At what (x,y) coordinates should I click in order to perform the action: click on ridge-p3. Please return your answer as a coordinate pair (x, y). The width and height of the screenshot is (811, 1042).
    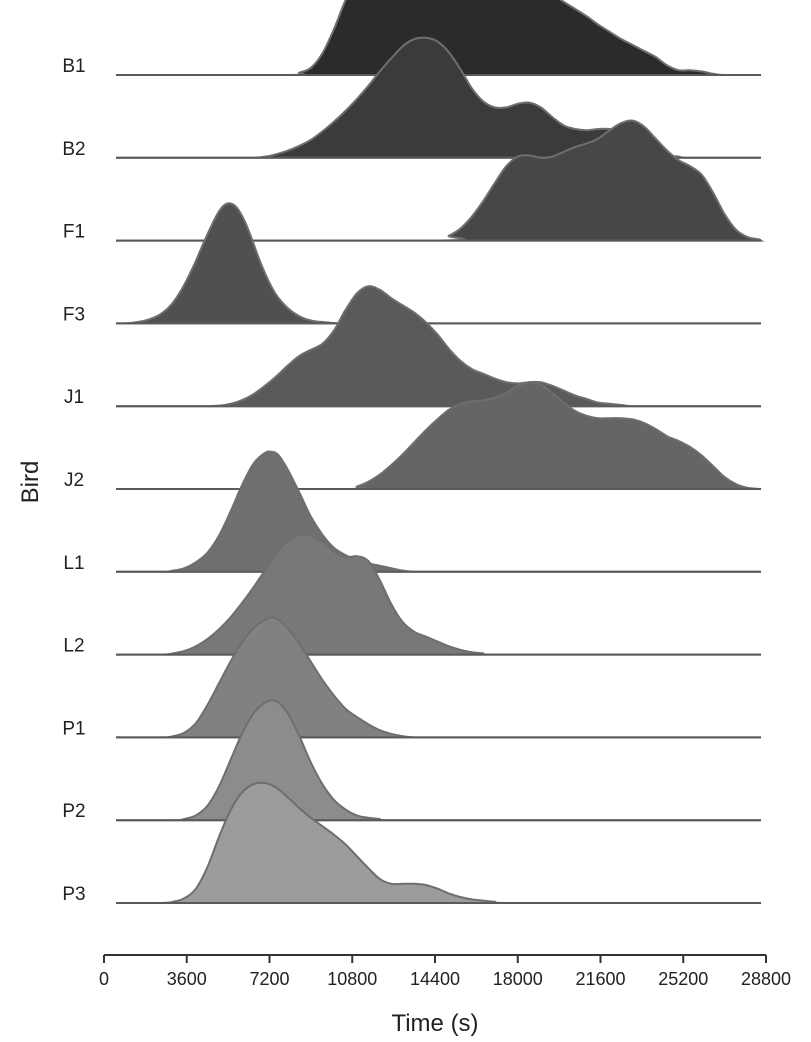
    Looking at the image, I should click on (438, 842).